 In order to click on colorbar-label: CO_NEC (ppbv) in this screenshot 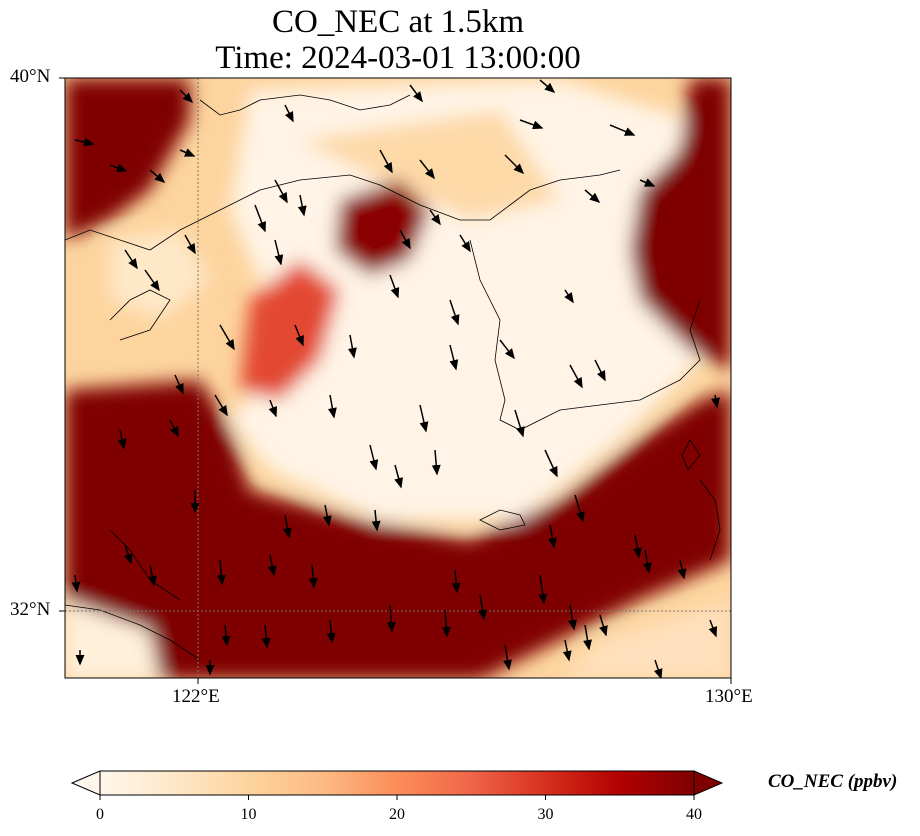, I will do `click(833, 781)`.